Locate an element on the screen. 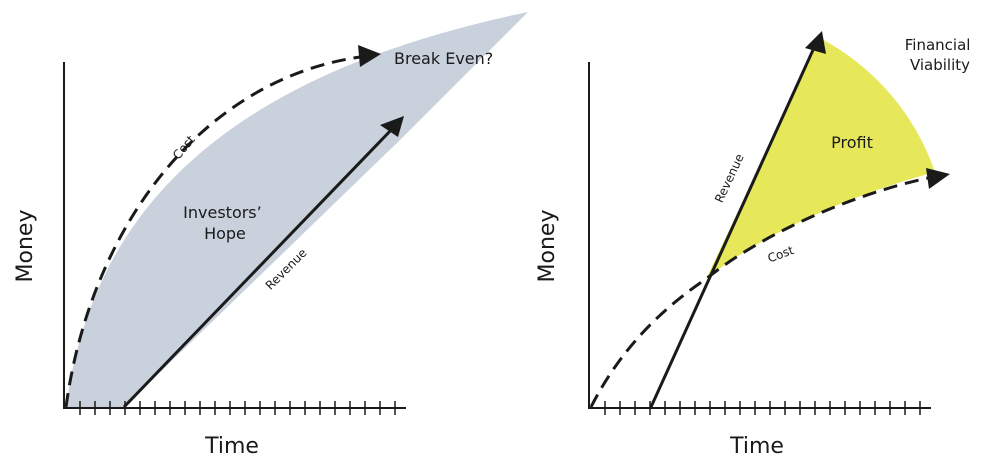 This screenshot has height=459, width=1005. right-x-axis-ticks is located at coordinates (762, 408).